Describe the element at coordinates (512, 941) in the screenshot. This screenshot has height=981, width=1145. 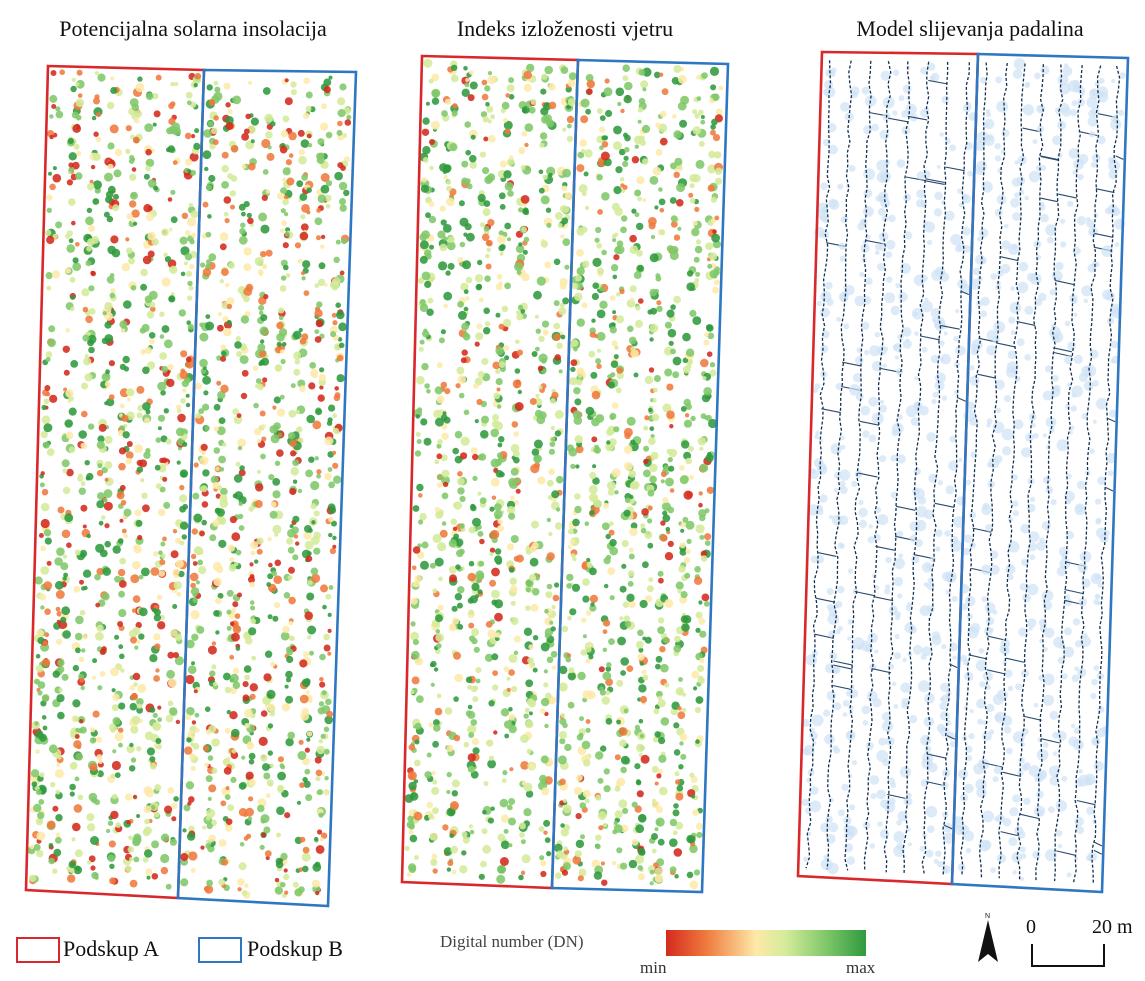
I see `legend-dn-title: Digital number (DN)` at that location.